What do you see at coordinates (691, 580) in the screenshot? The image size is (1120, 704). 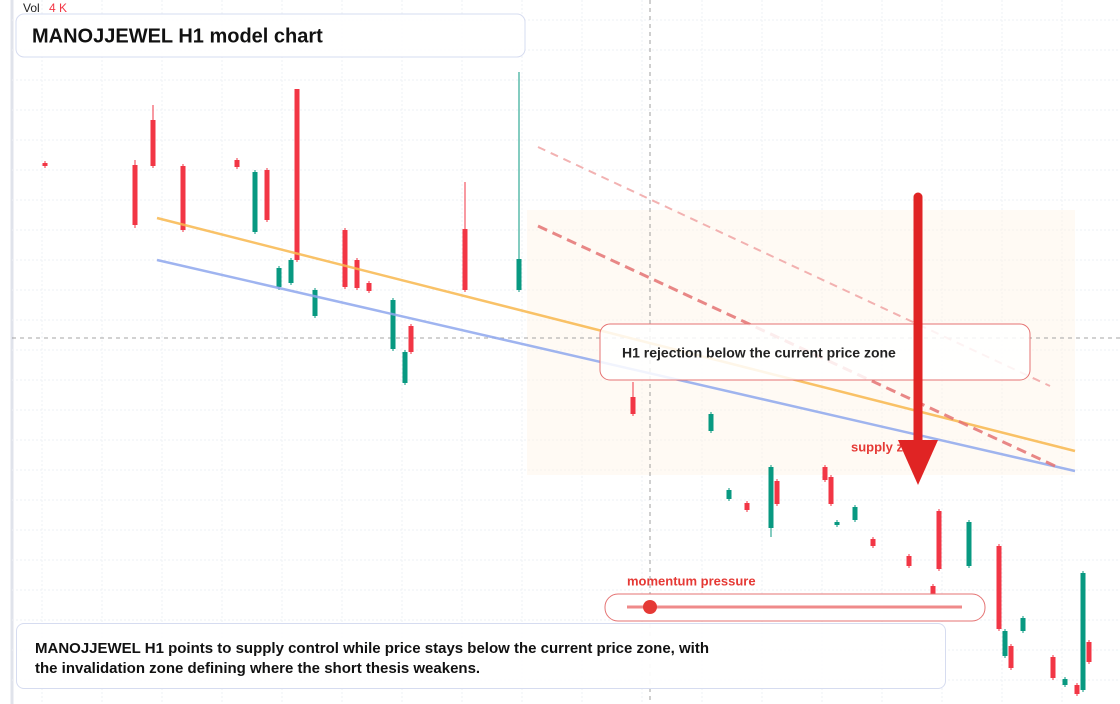 I see `gauge-label: momentum pressure` at bounding box center [691, 580].